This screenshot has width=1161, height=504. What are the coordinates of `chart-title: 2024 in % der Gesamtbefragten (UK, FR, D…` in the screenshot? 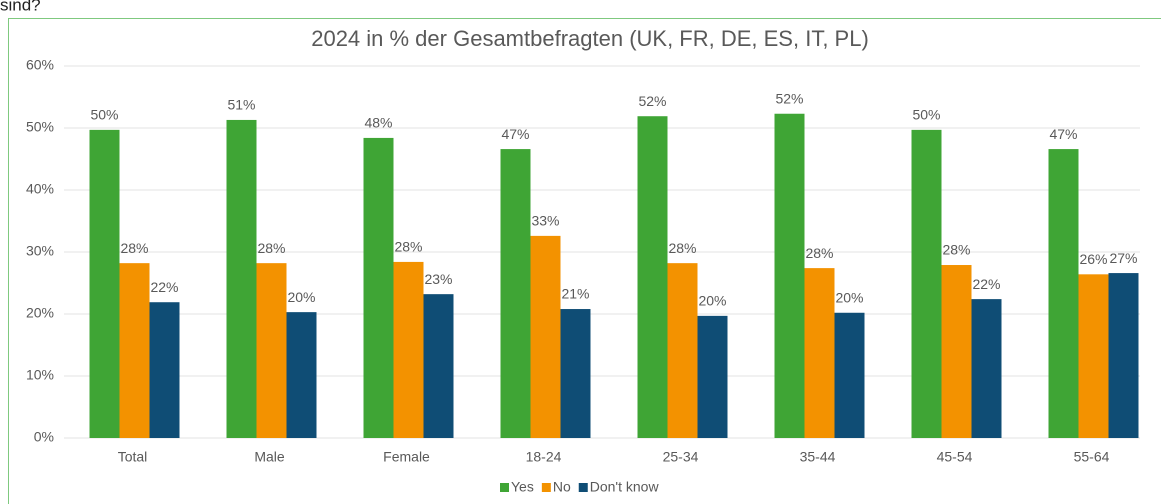 It's located at (590, 38).